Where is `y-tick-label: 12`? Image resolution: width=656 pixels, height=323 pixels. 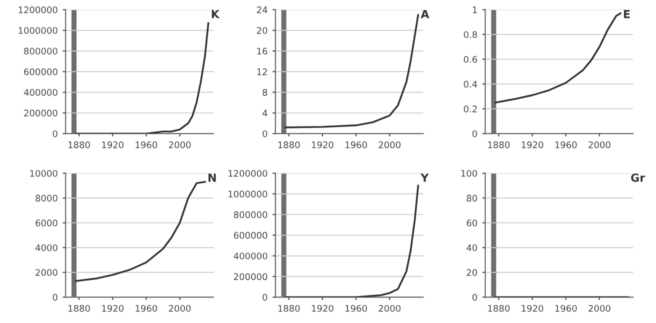 y-tick-label: 12 is located at coordinates (262, 72).